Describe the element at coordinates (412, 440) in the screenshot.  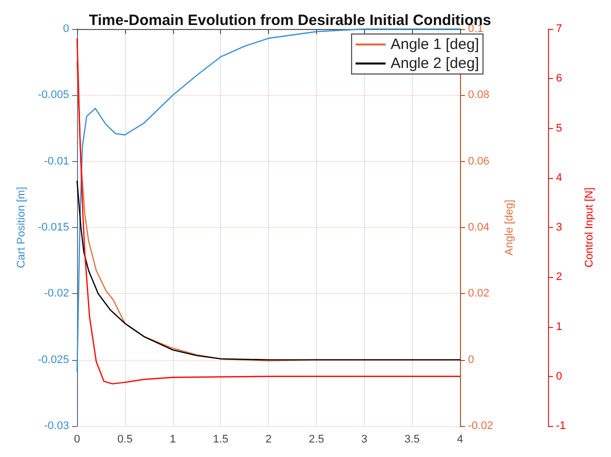
I see `x-tick-label: 3.5` at that location.